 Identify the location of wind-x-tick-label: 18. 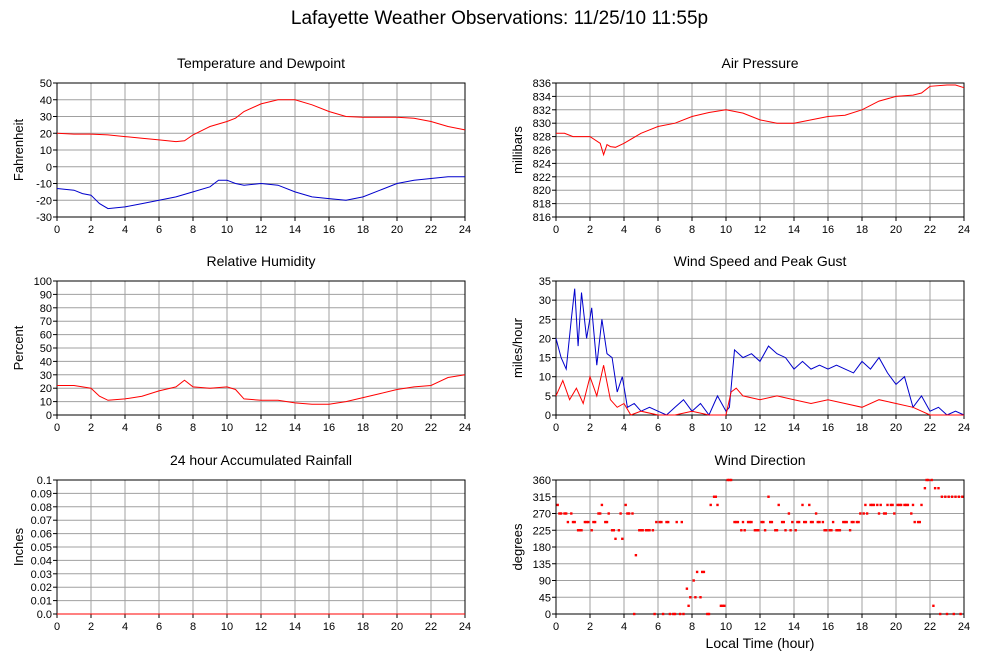
(862, 428).